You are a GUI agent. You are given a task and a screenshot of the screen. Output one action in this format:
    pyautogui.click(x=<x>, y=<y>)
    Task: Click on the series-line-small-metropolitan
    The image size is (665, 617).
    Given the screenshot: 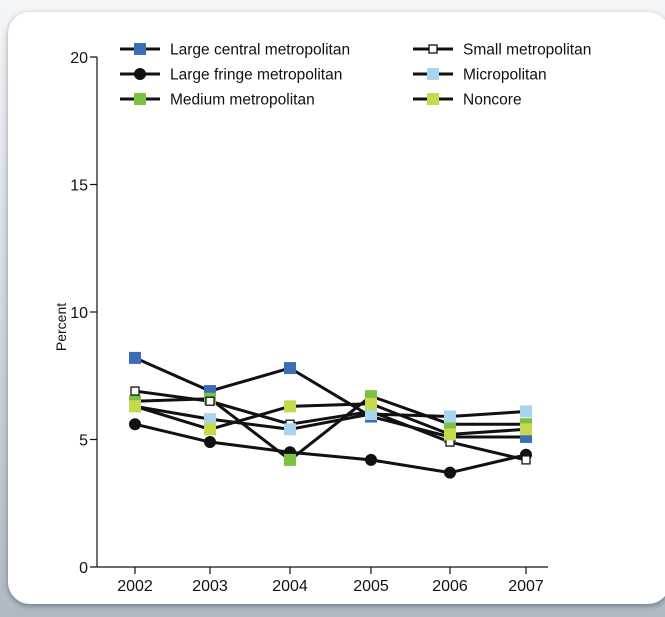 What is the action you would take?
    pyautogui.click(x=330, y=425)
    